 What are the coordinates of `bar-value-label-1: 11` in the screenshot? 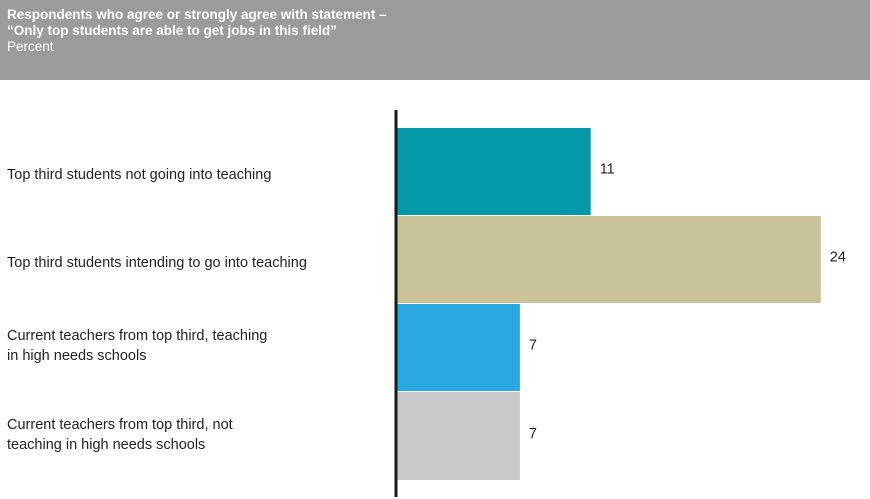 It's located at (607, 170).